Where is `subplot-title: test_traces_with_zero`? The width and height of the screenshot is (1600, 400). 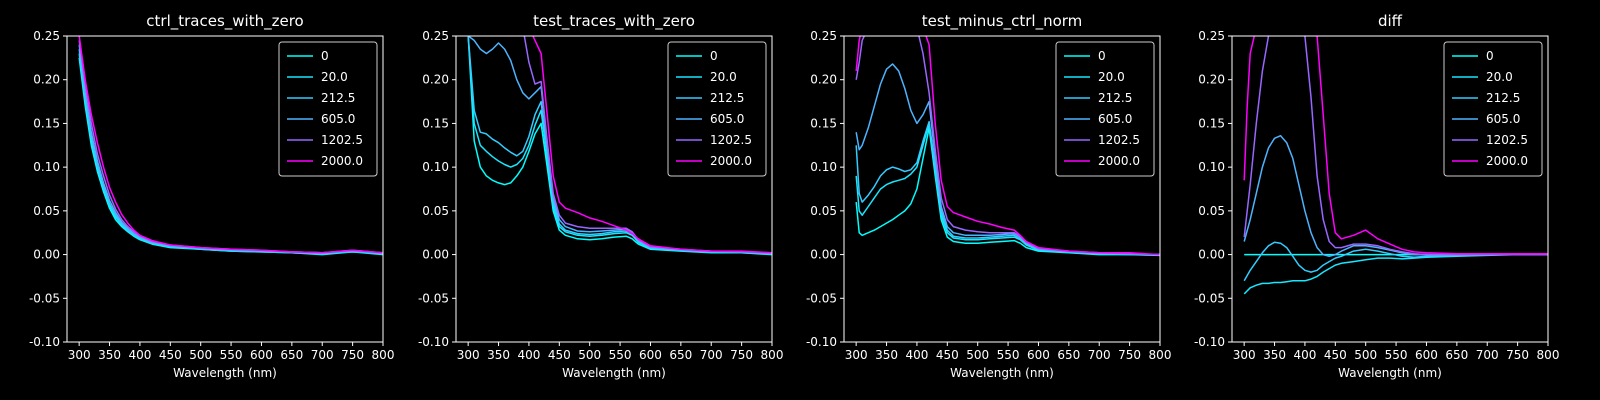 subplot-title: test_traces_with_zero is located at coordinates (614, 21).